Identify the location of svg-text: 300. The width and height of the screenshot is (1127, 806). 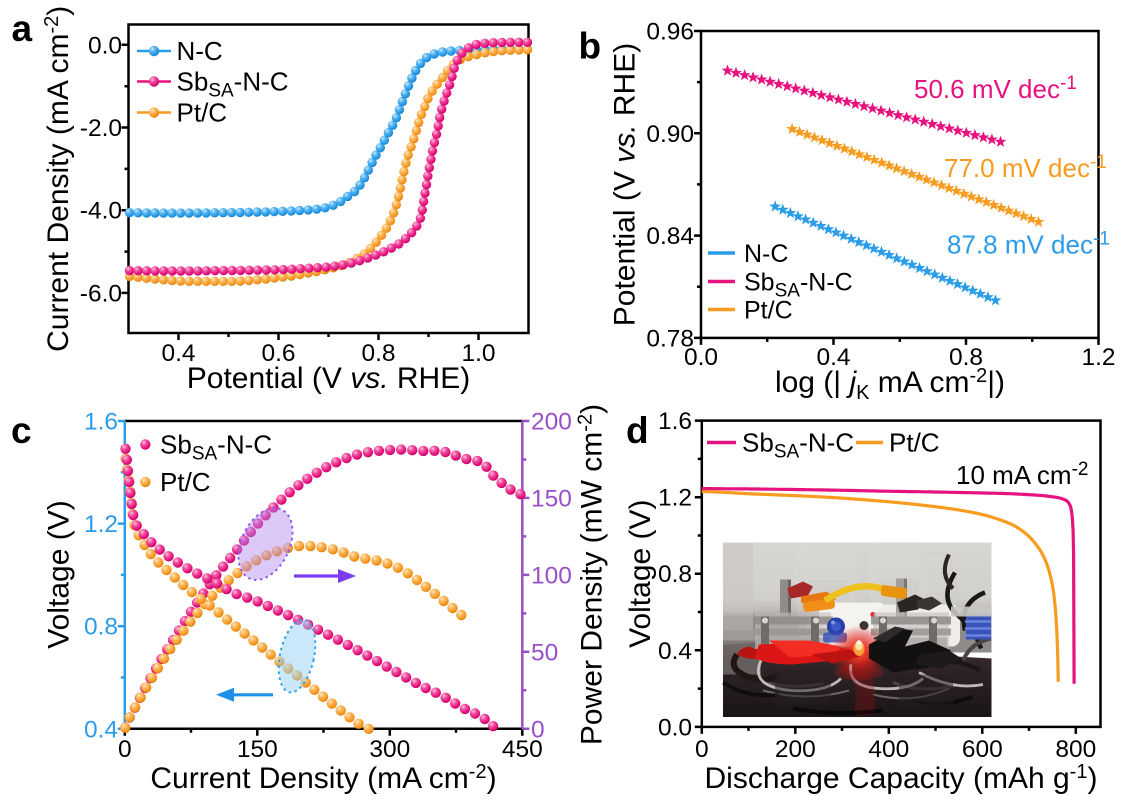
(389, 749).